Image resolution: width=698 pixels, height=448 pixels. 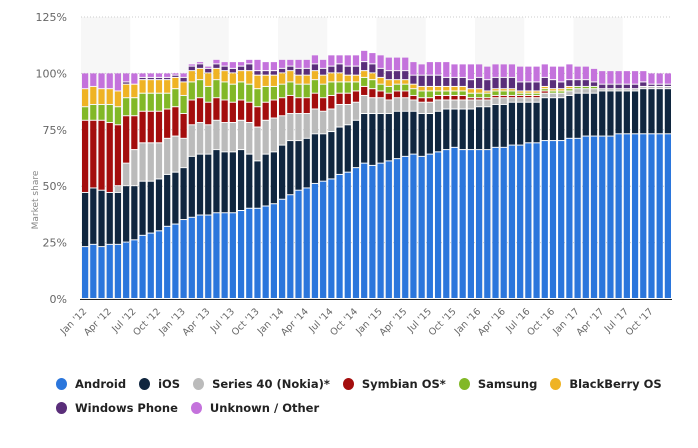 I want to click on legend-item-symbian-os: Symbian OS*, so click(x=394, y=384).